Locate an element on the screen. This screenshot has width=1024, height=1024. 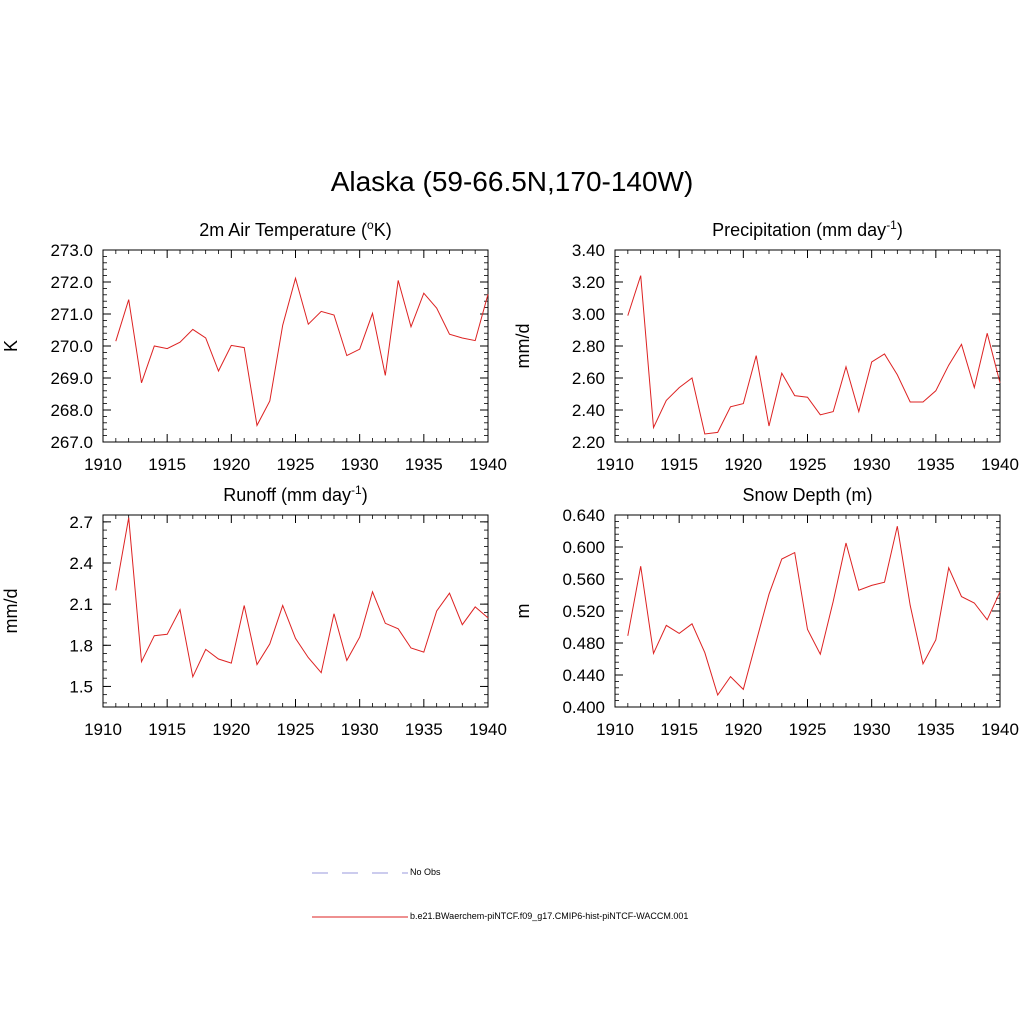
y-tick-label: 0.640 is located at coordinates (583, 515).